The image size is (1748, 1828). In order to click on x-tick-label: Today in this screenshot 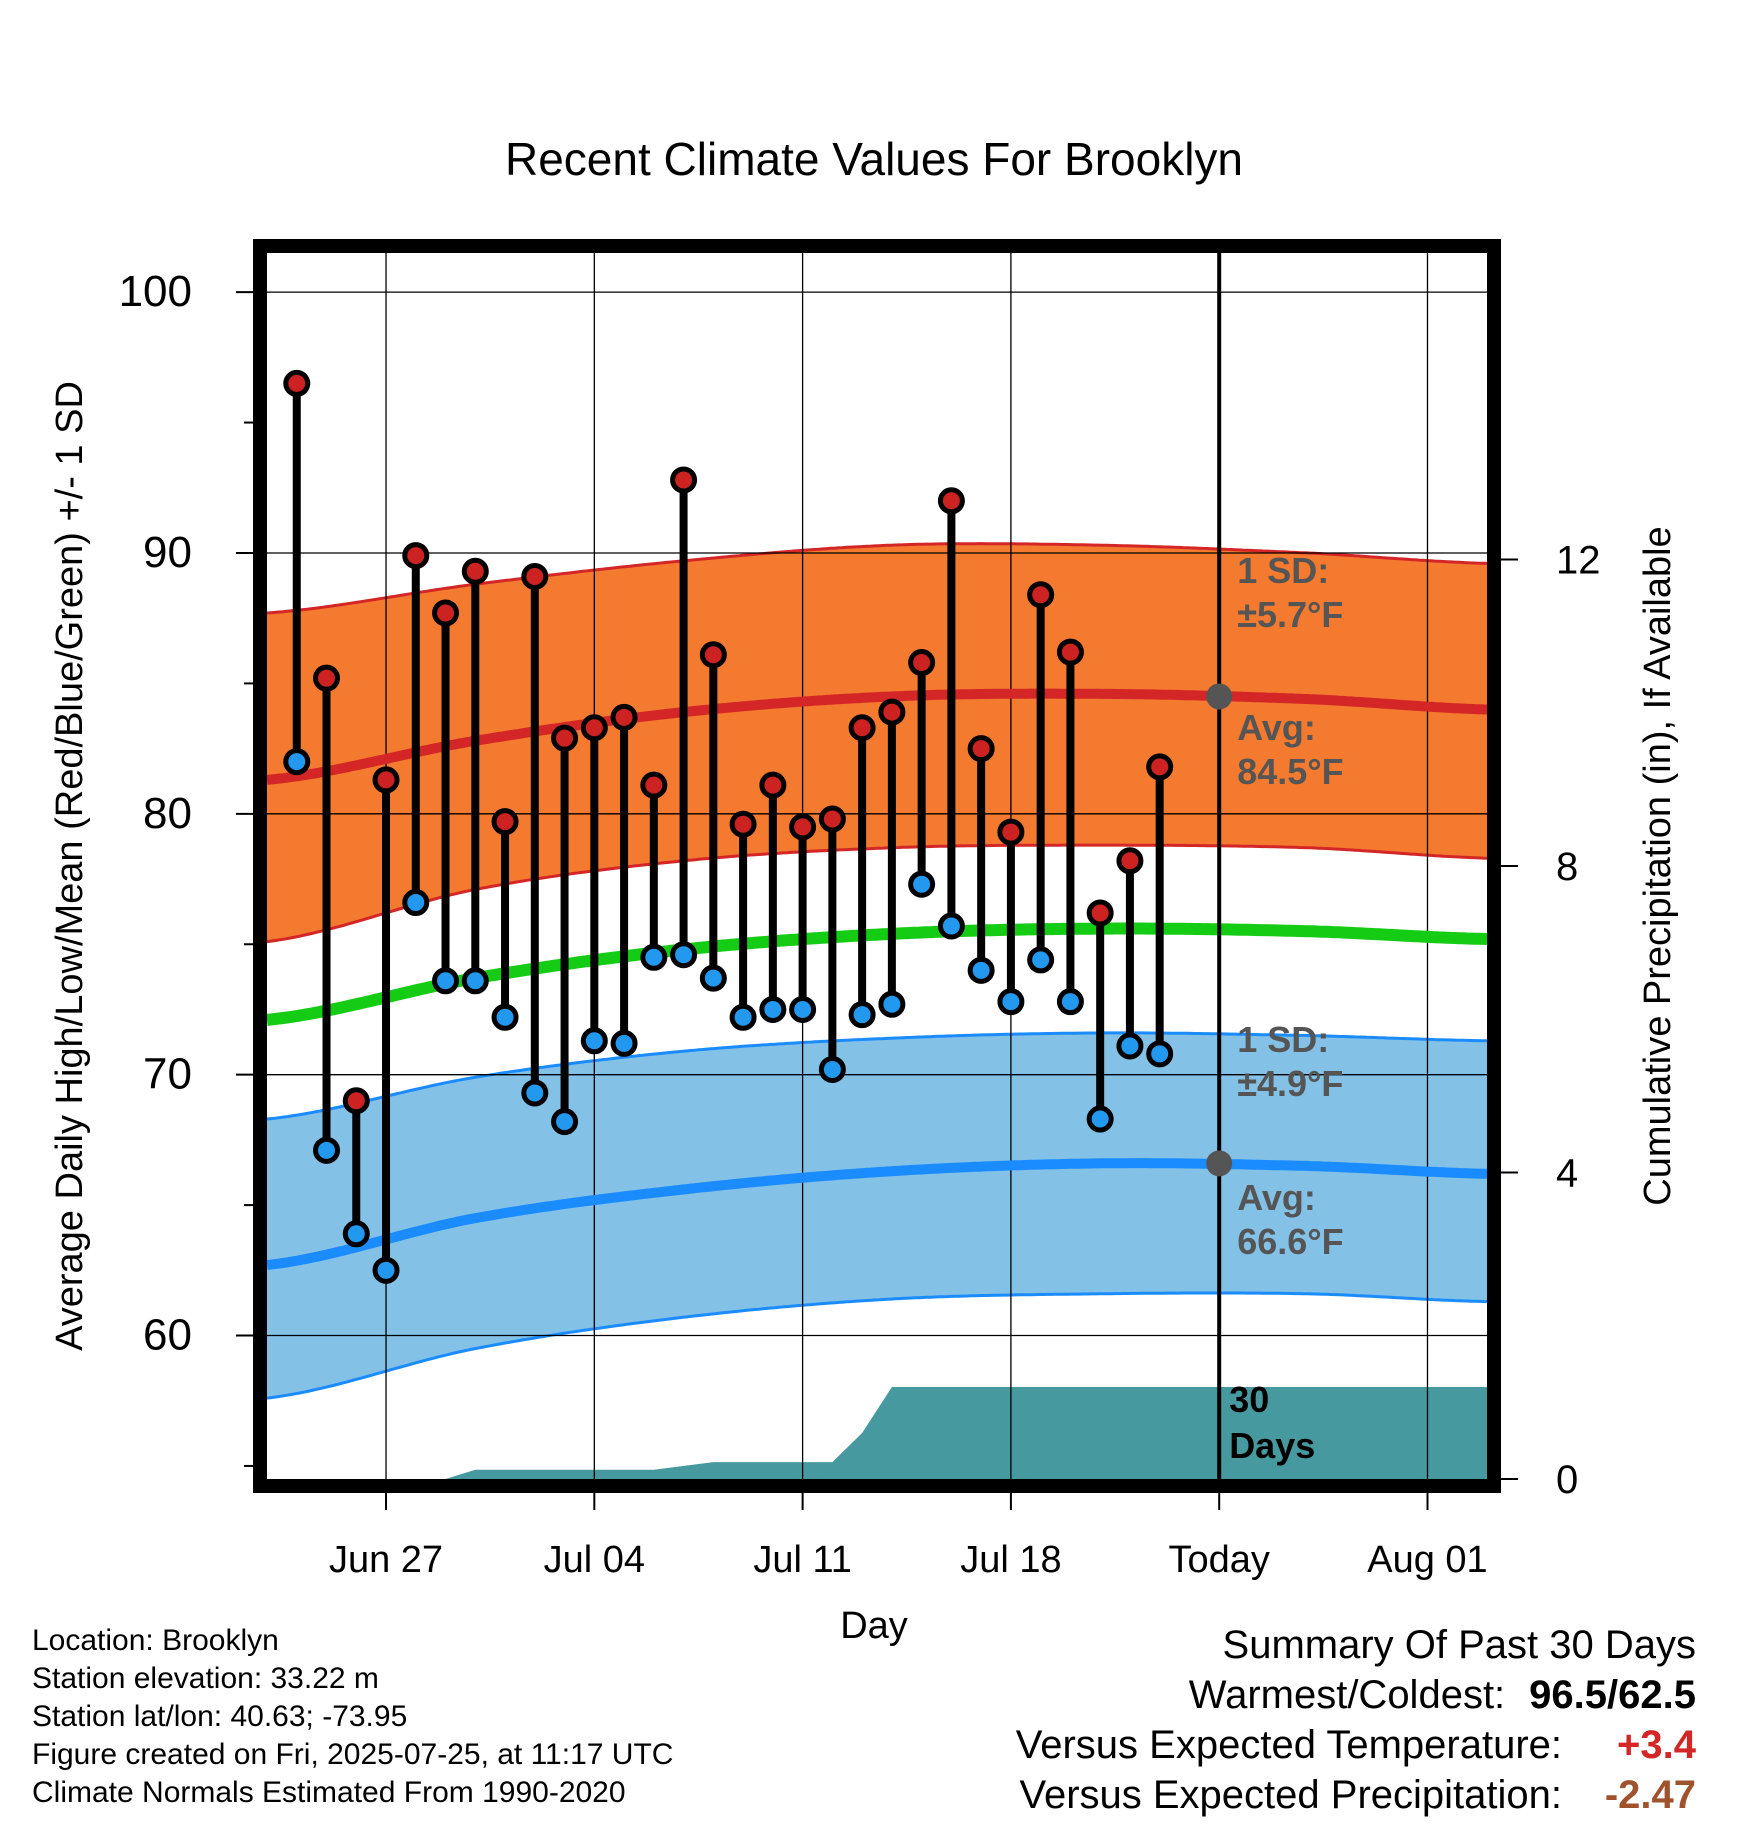, I will do `click(1218, 1560)`.